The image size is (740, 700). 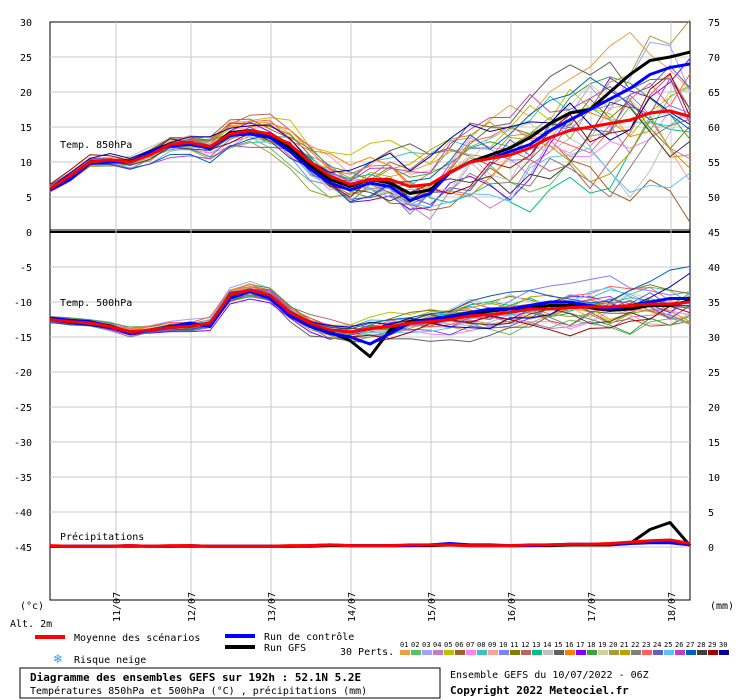 I want to click on panel-label: Temp. 850hPa, so click(x=96, y=145).